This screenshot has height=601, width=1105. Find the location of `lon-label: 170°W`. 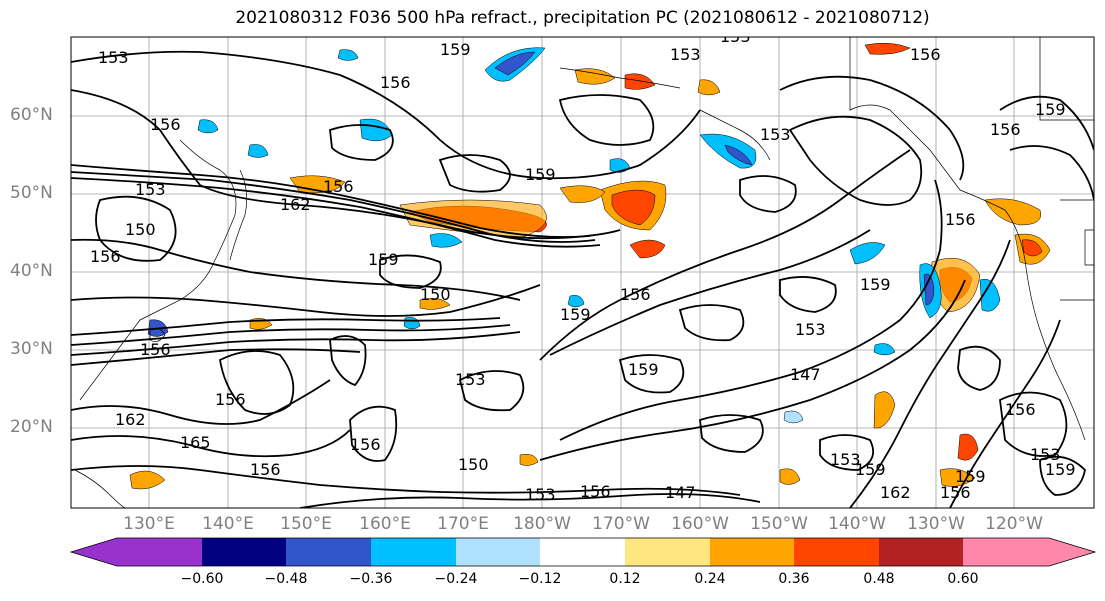

lon-label: 170°W is located at coordinates (621, 524).